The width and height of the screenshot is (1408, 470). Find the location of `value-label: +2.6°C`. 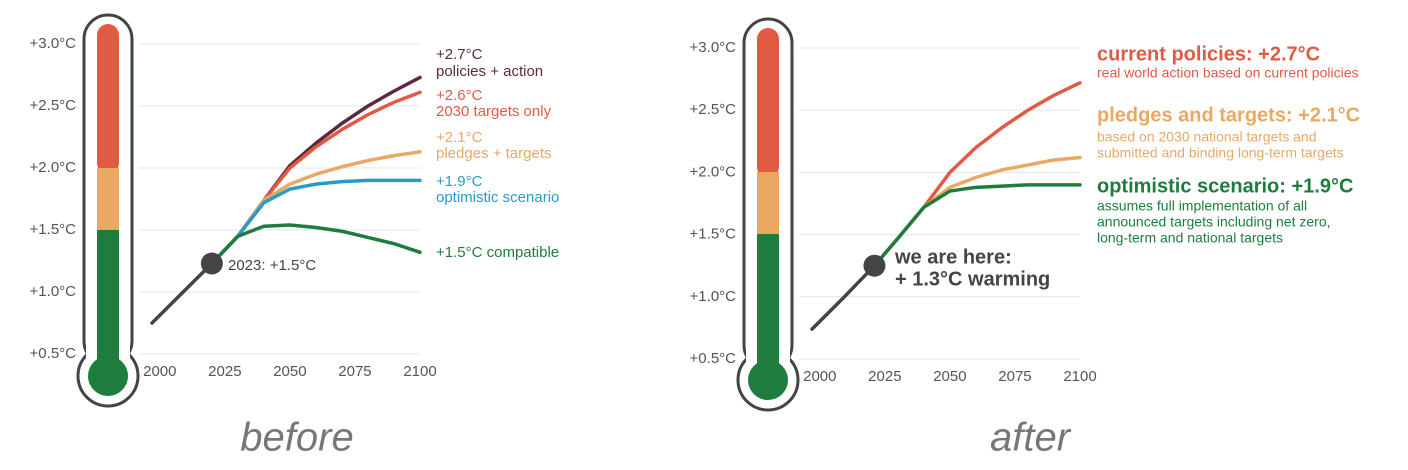

value-label: +2.6°C is located at coordinates (459, 95).